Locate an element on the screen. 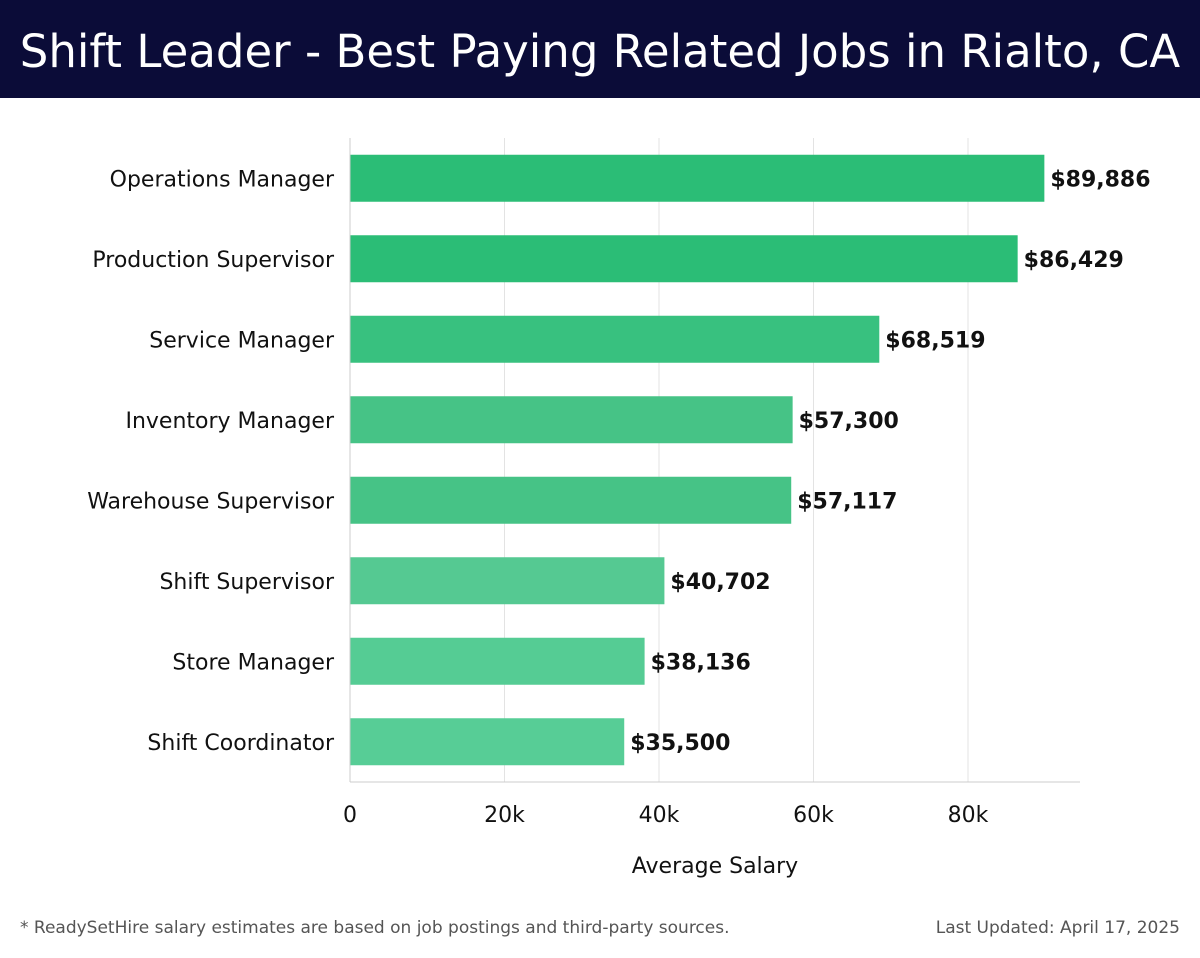 The height and width of the screenshot is (958, 1200). bar-value-label: $57,300 is located at coordinates (849, 421).